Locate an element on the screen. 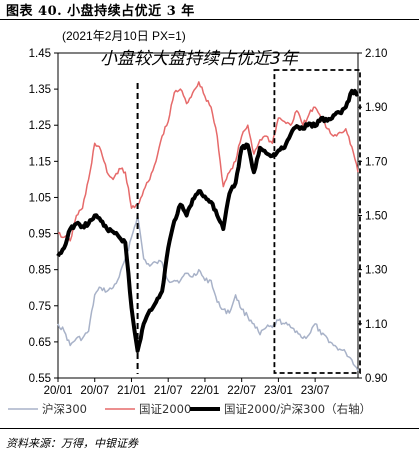 This screenshot has width=419, height=462. right-tick-label: 0.90 is located at coordinates (376, 379).